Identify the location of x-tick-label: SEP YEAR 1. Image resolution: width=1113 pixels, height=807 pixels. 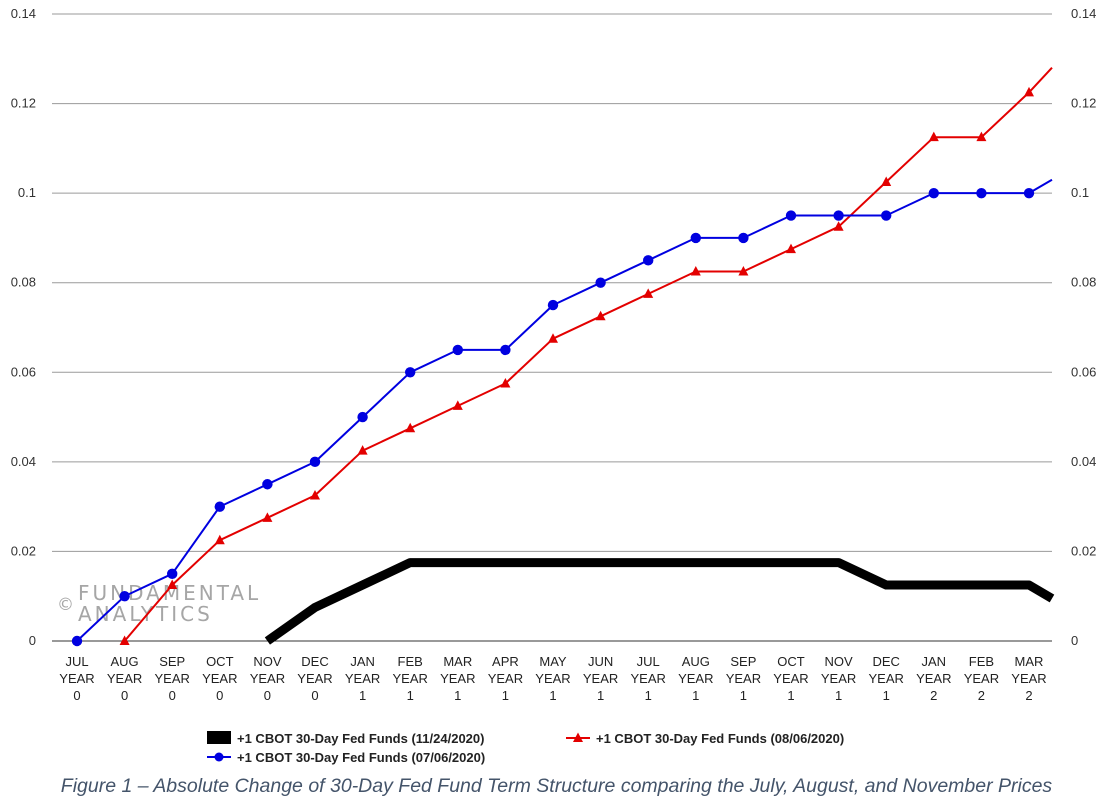
(743, 678).